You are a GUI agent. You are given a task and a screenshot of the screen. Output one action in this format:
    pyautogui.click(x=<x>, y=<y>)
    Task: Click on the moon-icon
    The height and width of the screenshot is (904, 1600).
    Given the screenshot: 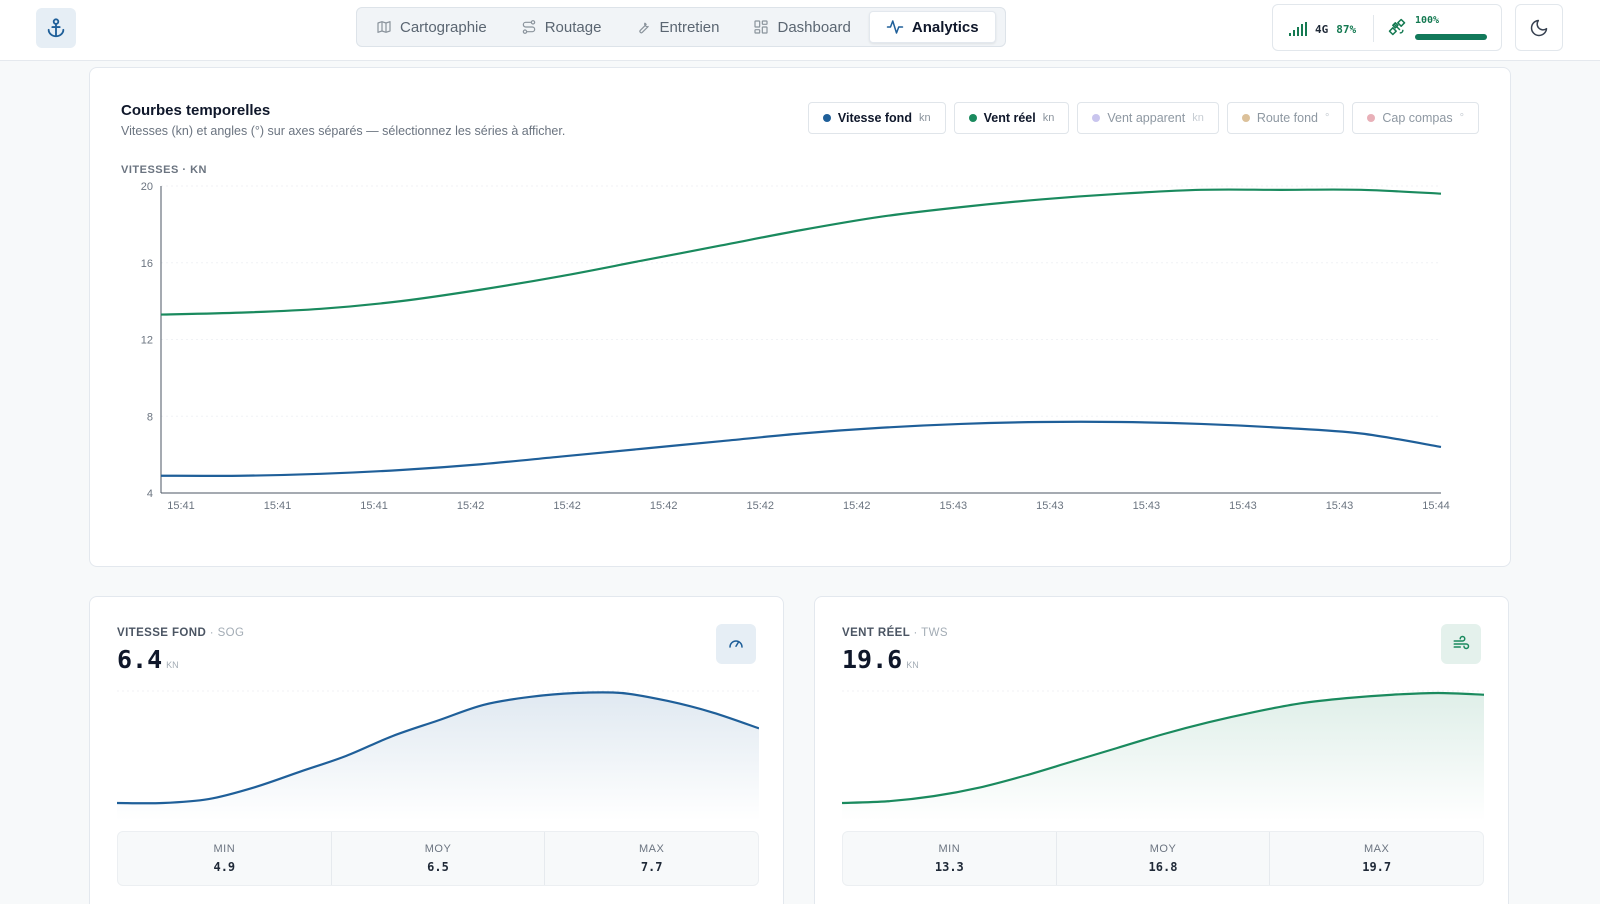 What is the action you would take?
    pyautogui.click(x=1539, y=27)
    